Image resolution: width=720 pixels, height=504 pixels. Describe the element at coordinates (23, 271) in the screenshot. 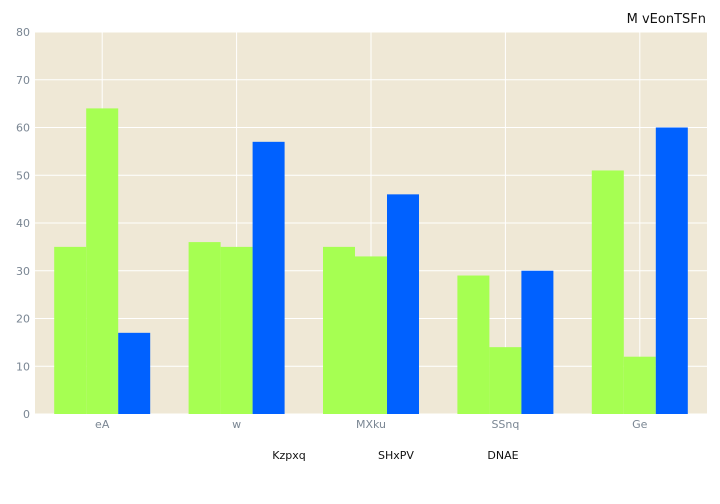

I see `y-tick-label: 30` at that location.